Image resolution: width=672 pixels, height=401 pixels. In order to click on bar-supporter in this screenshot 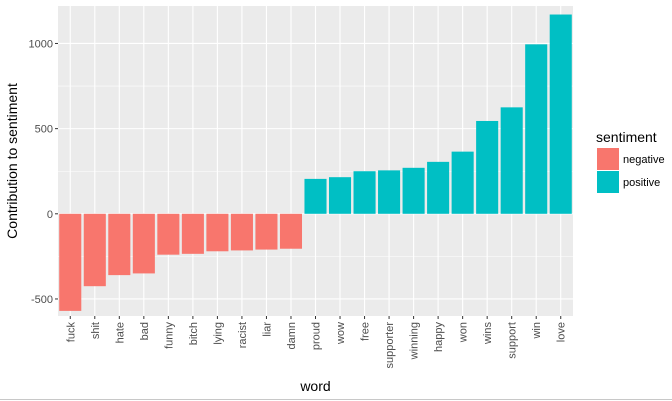, I will do `click(389, 192)`.